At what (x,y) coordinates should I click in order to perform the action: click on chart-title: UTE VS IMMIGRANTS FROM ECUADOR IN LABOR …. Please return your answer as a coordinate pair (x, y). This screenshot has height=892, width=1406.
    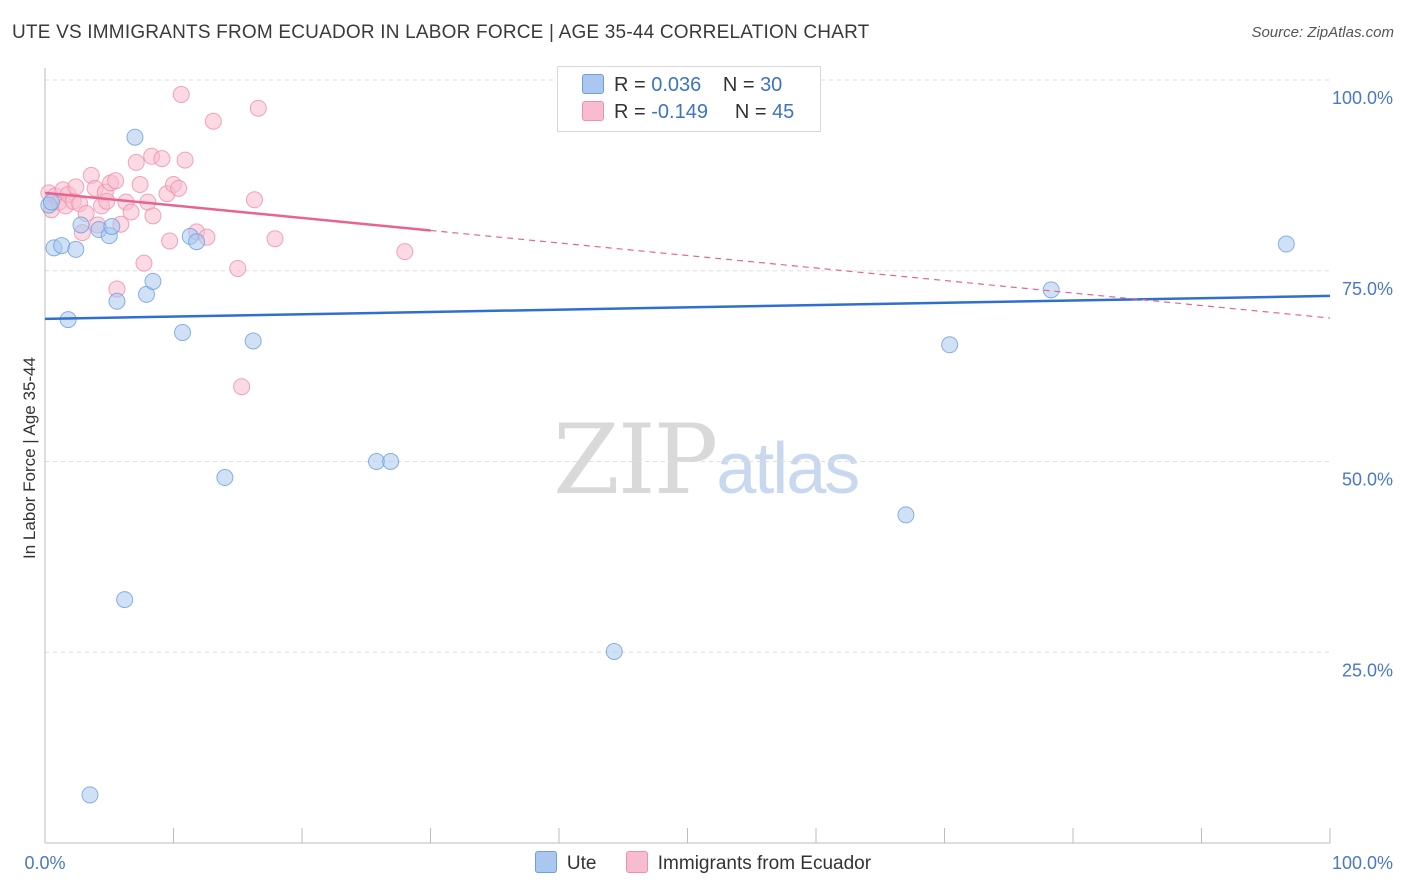
    Looking at the image, I should click on (441, 32).